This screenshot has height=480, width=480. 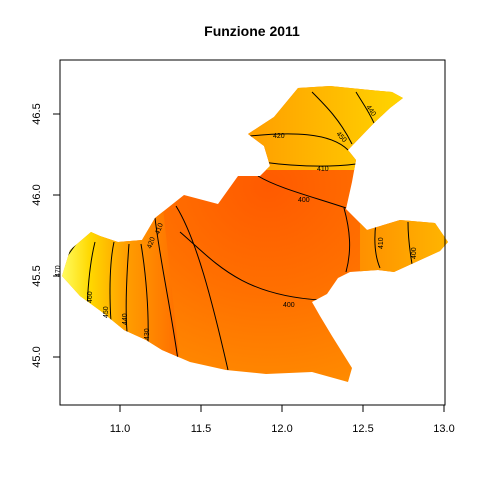 I want to click on x-tick-label-13-0: 13.0, so click(x=443, y=429).